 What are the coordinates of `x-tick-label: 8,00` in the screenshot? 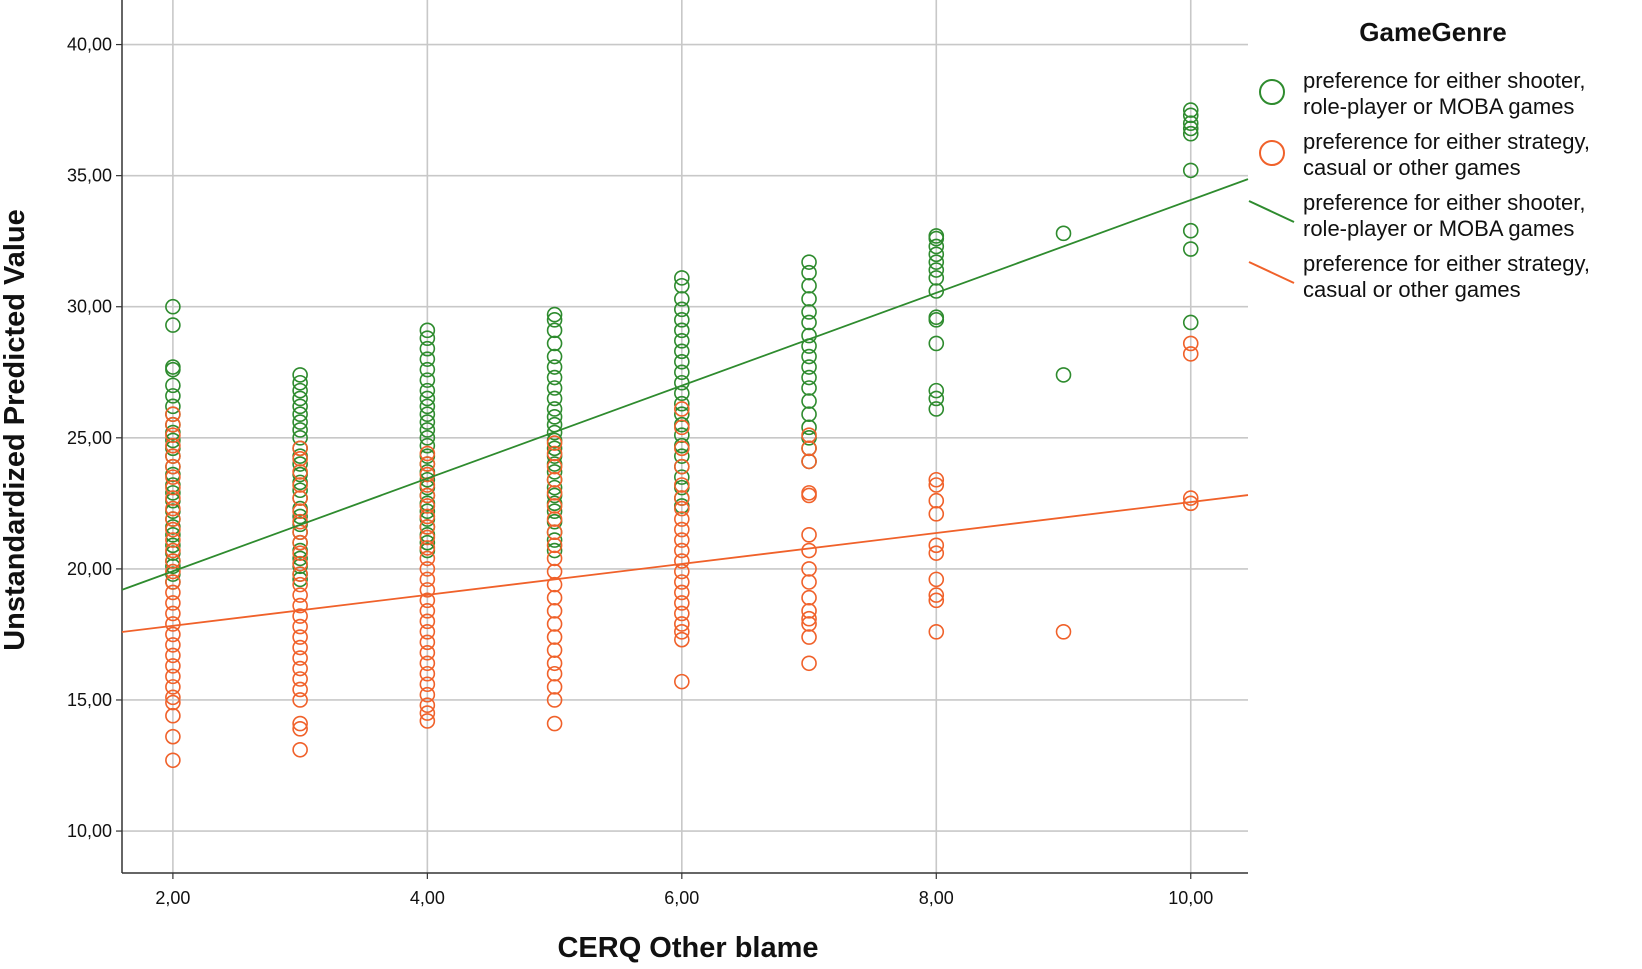 It's located at (936, 898).